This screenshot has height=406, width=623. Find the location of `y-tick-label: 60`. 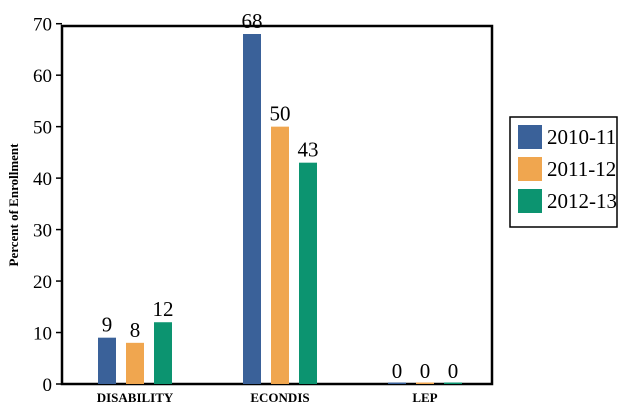

y-tick-label: 60 is located at coordinates (42, 76).